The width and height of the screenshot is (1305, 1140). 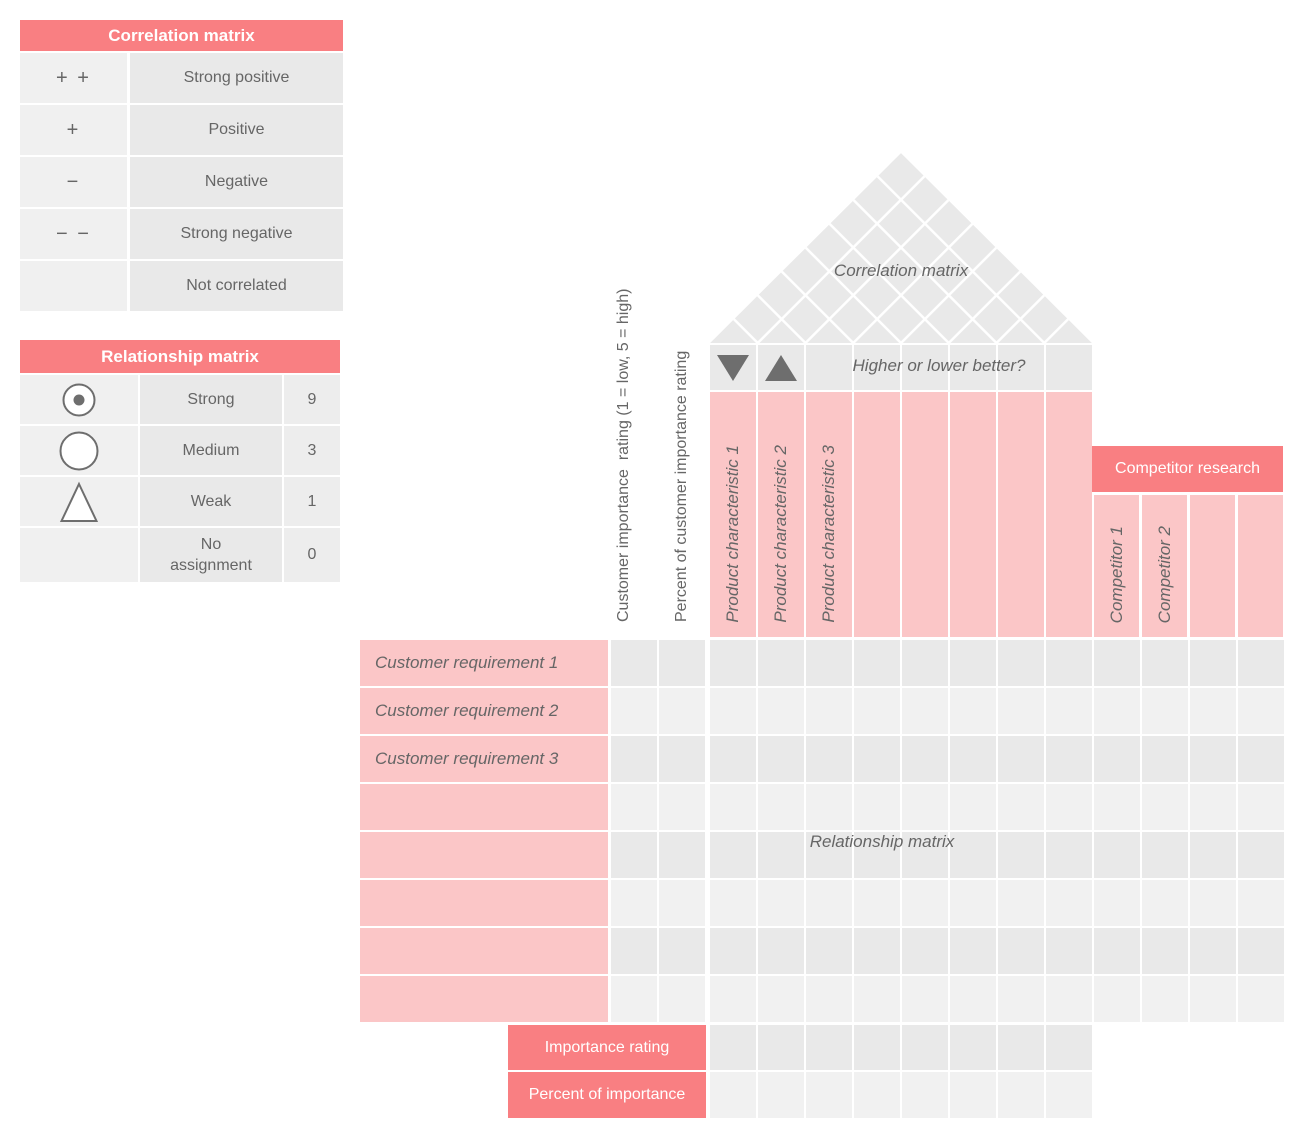 I want to click on product-characteristic-column: Product characteristic 3, so click(x=829, y=514).